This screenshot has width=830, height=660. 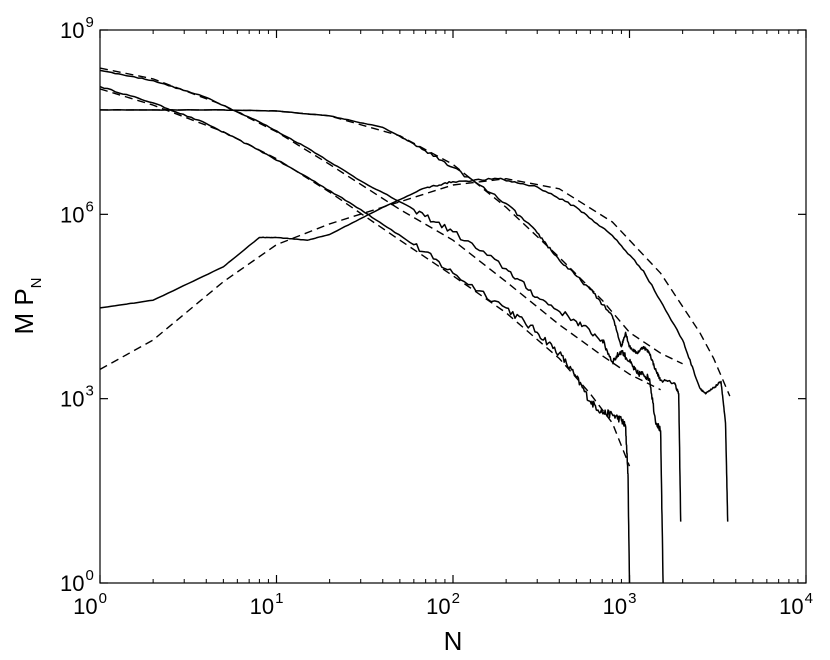 I want to click on y-axis-label-main: M P, so click(x=24, y=311).